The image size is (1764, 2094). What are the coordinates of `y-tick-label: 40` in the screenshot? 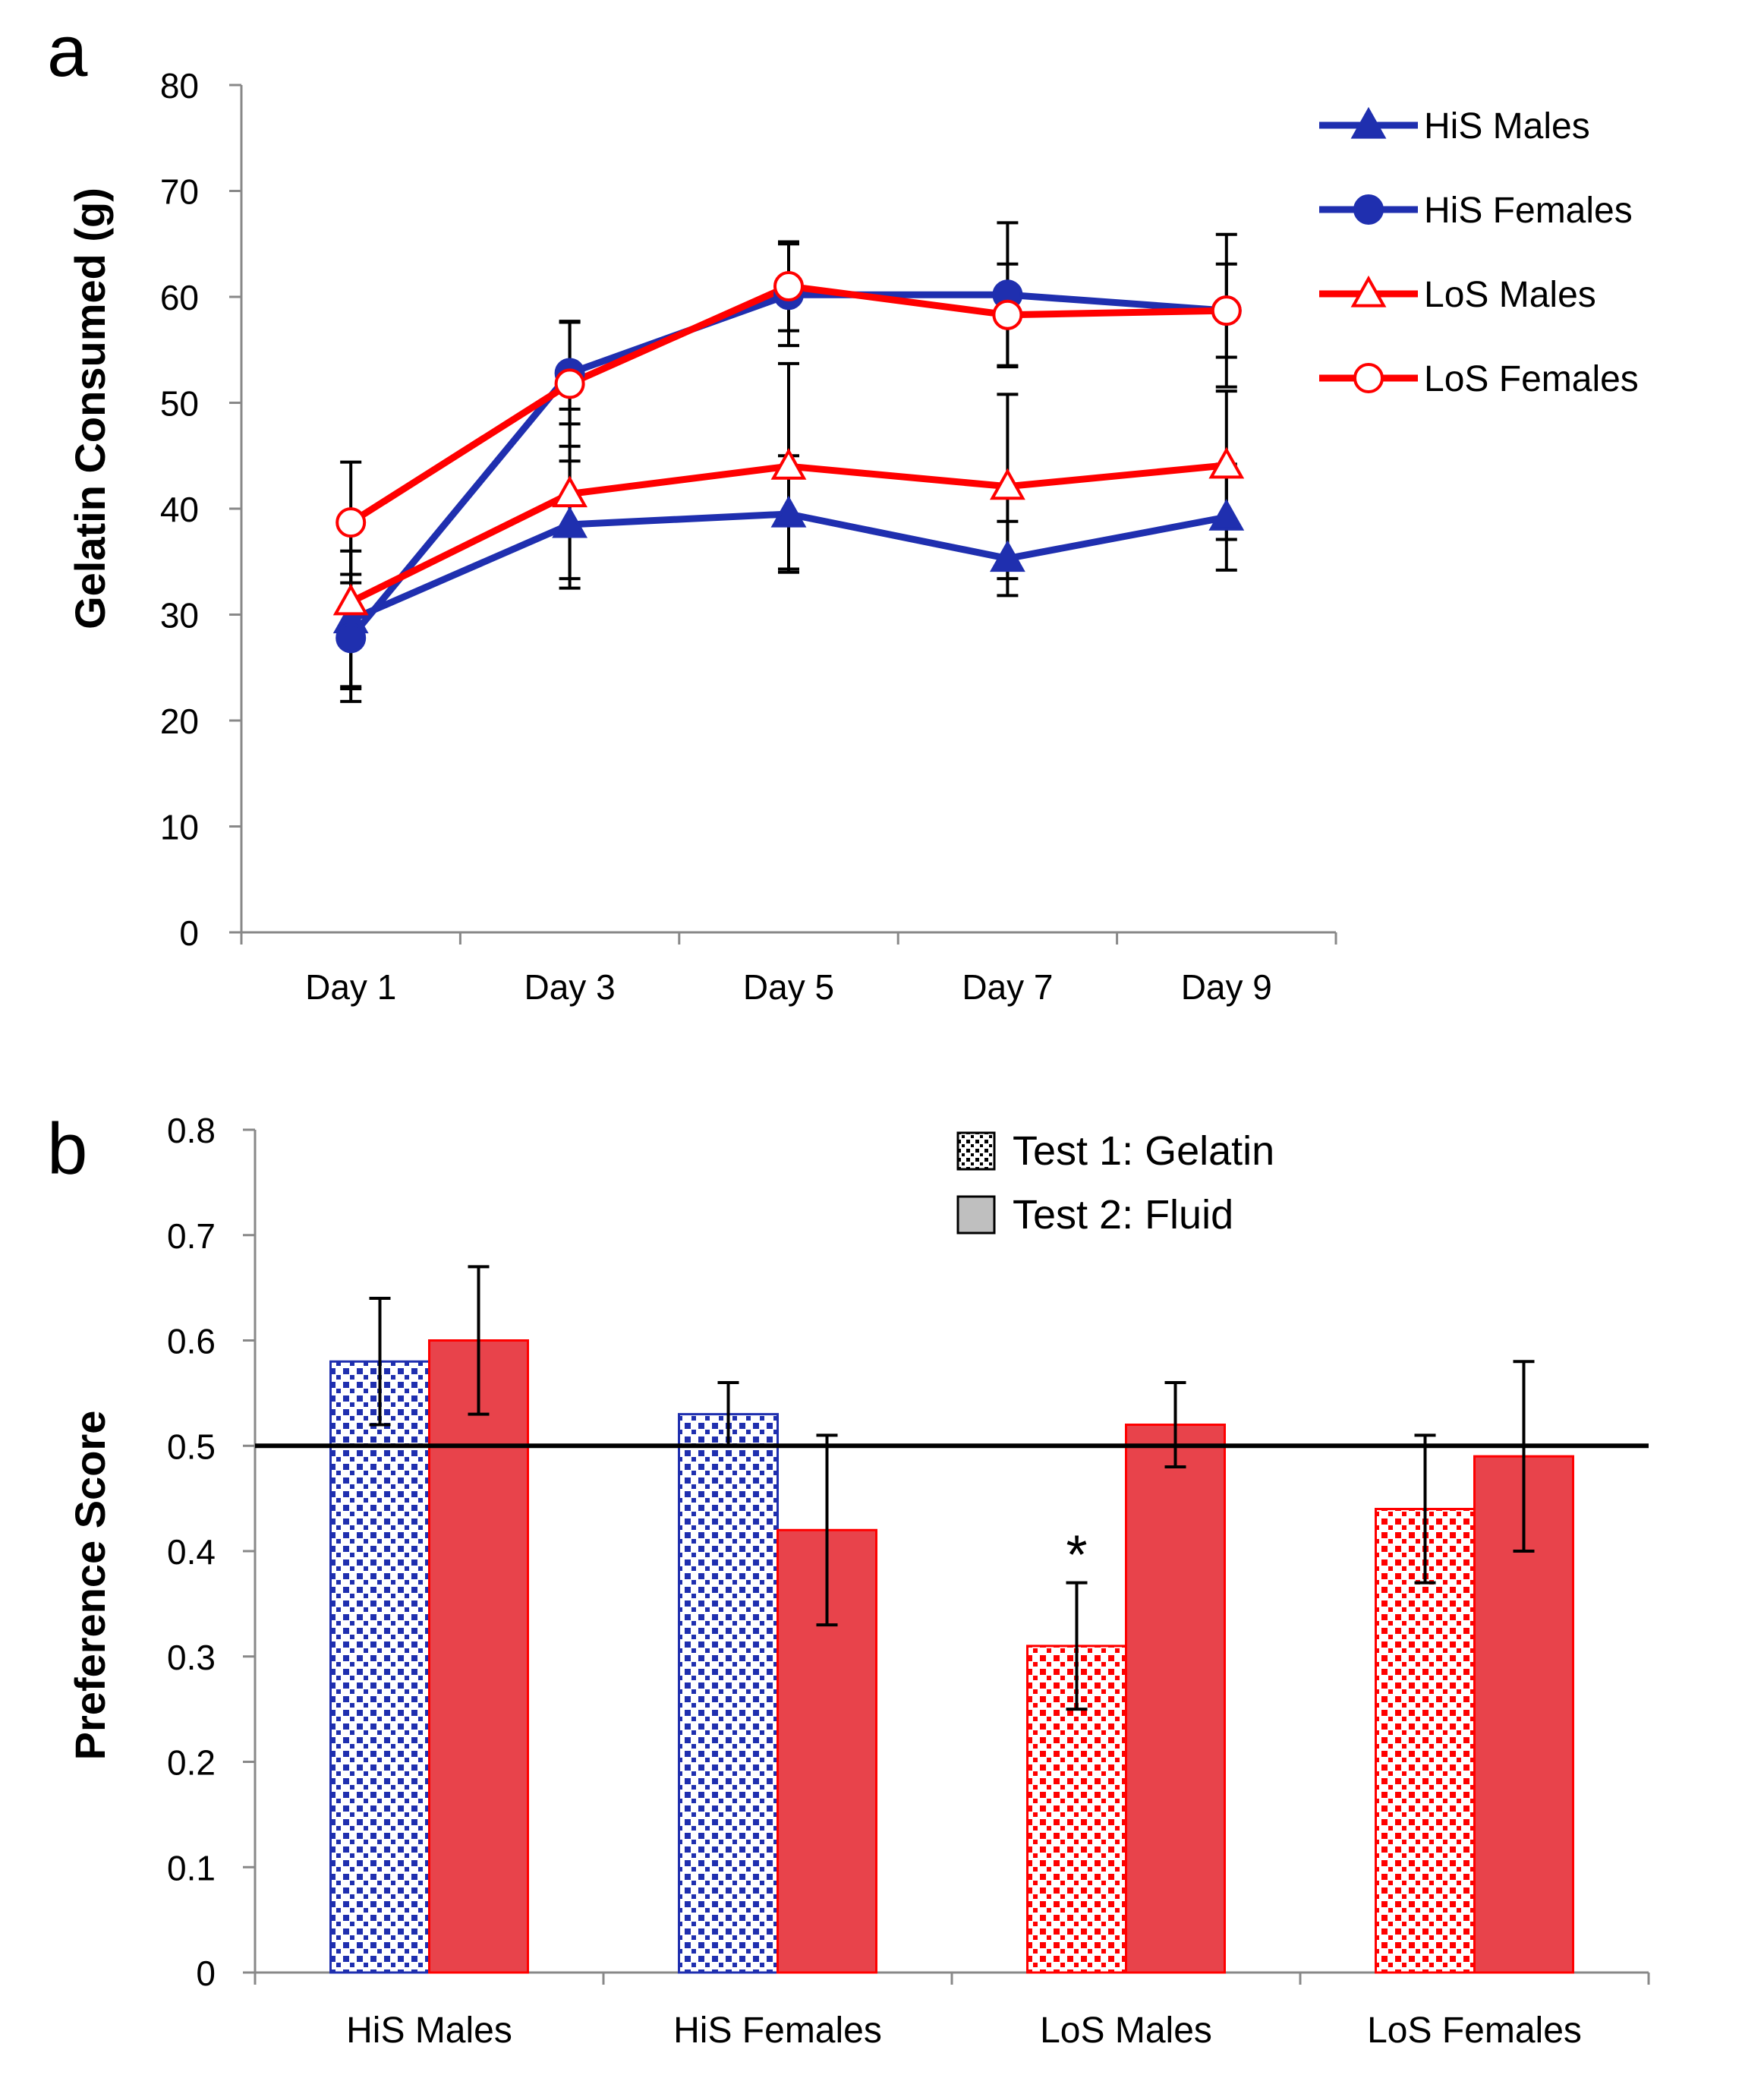 It's located at (179, 509).